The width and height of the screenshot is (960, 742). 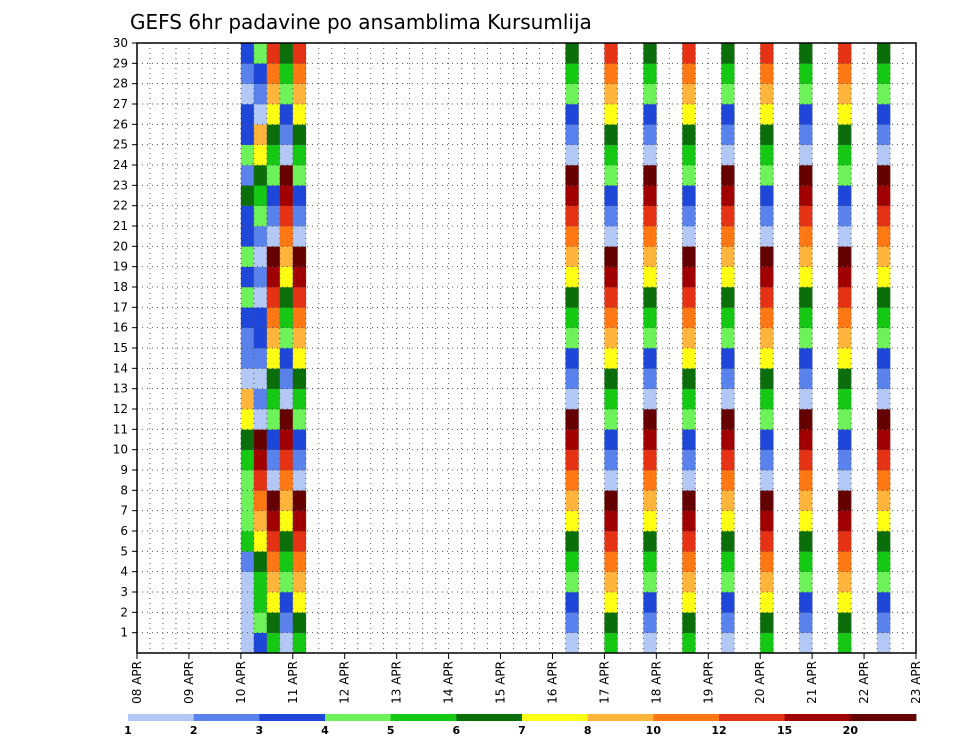 What do you see at coordinates (120, 328) in the screenshot?
I see `y-tick-label: 16` at bounding box center [120, 328].